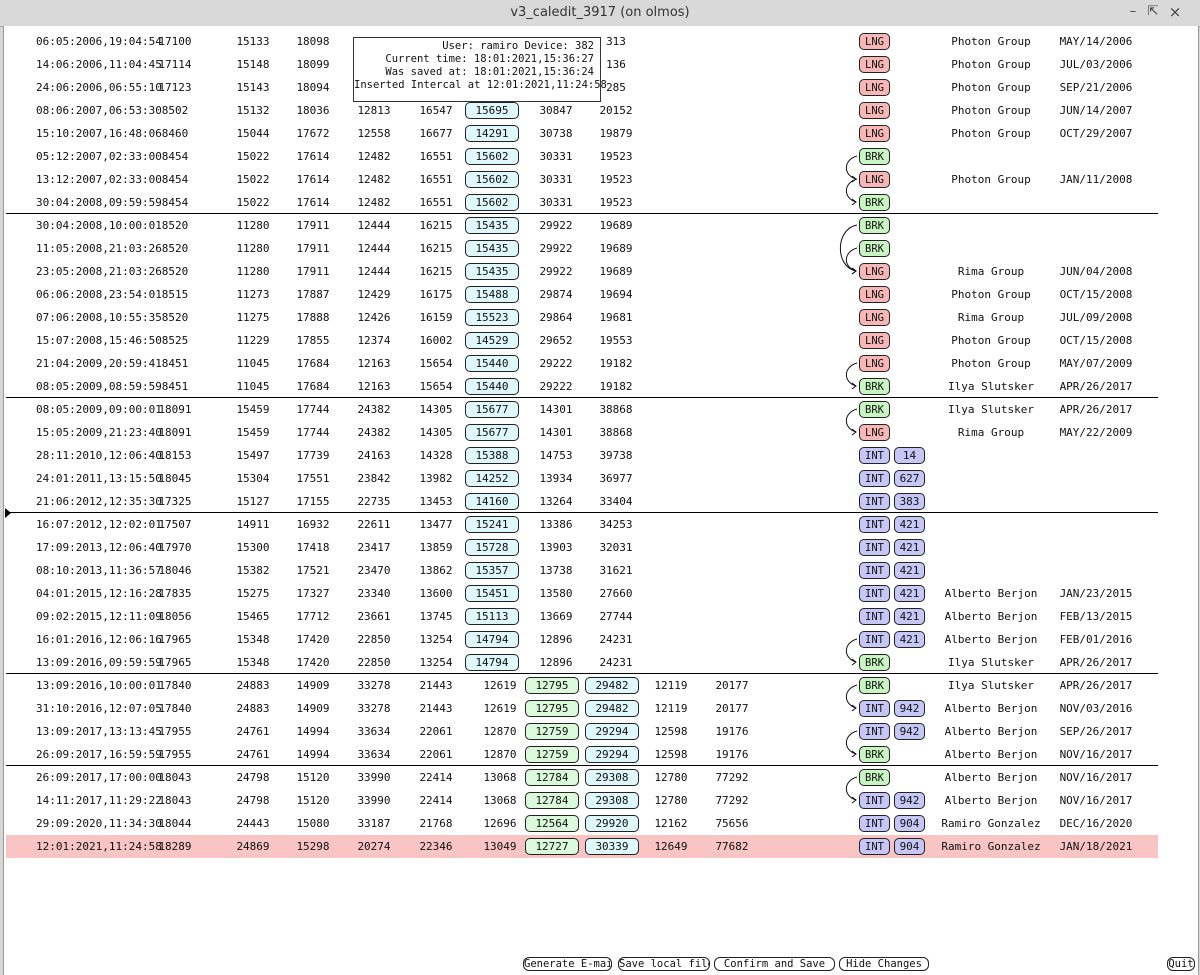  I want to click on value-box: 15728, so click(492, 547).